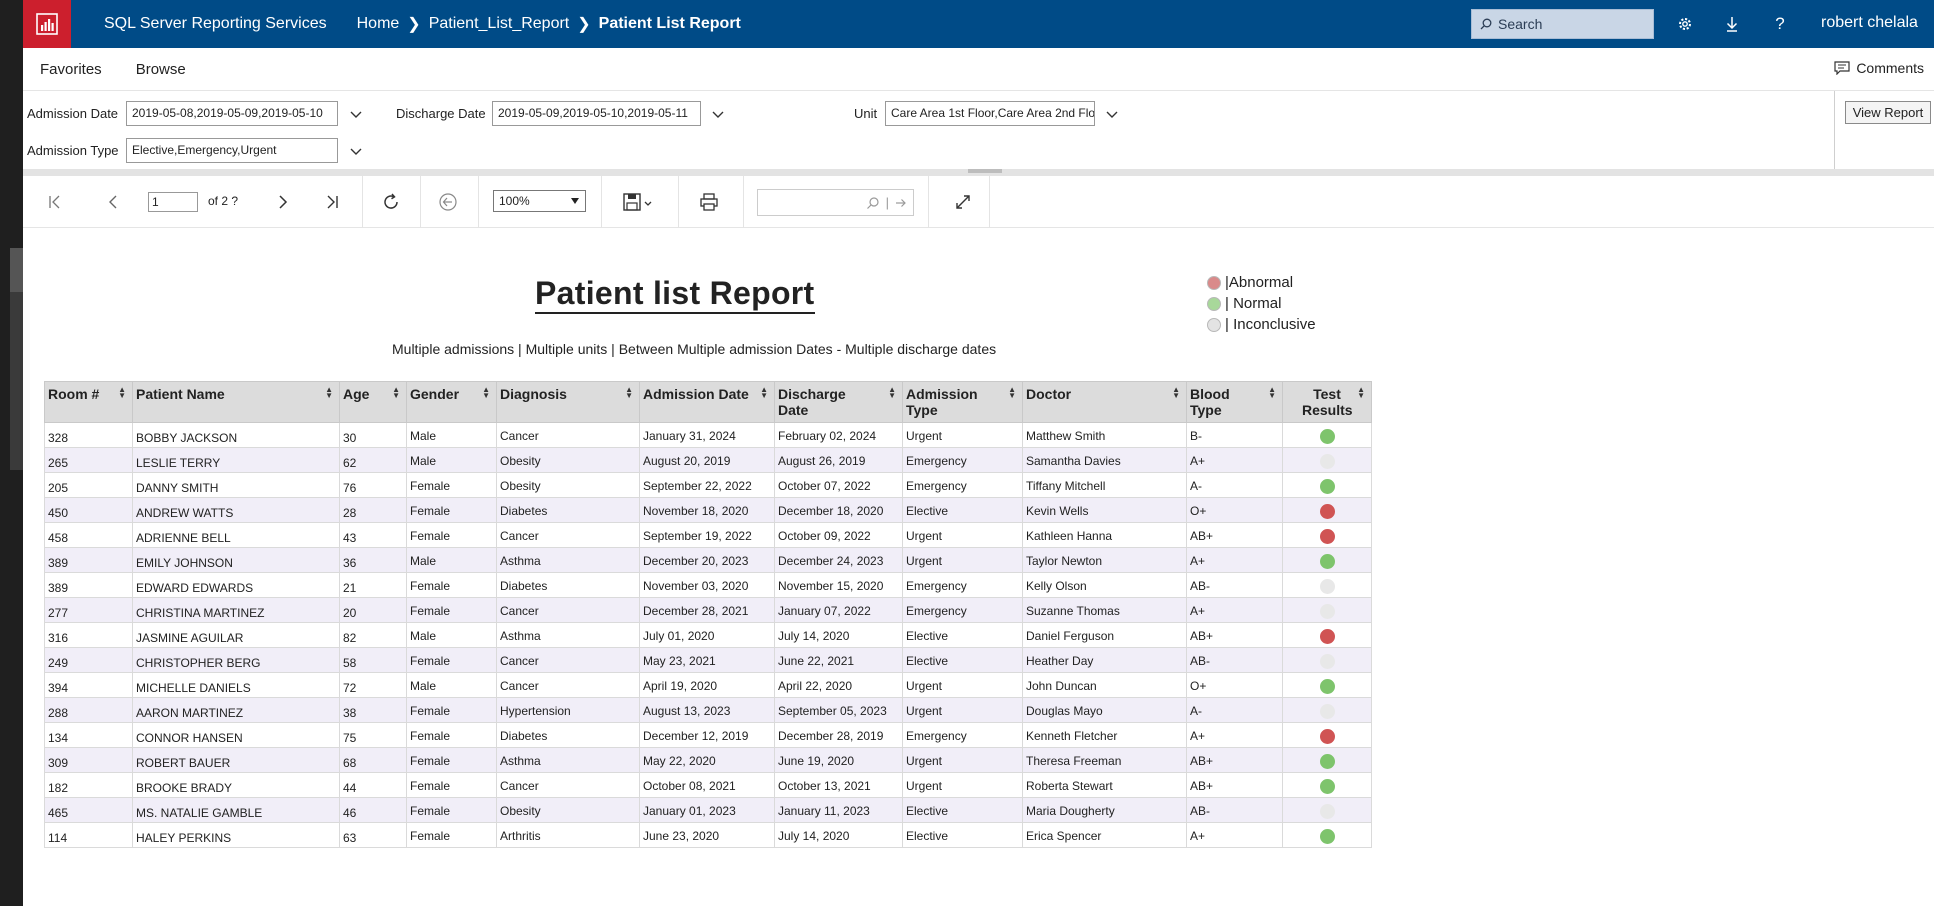 Image resolution: width=1934 pixels, height=906 pixels. Describe the element at coordinates (963, 202) in the screenshot. I see `fullscreen-icon` at that location.